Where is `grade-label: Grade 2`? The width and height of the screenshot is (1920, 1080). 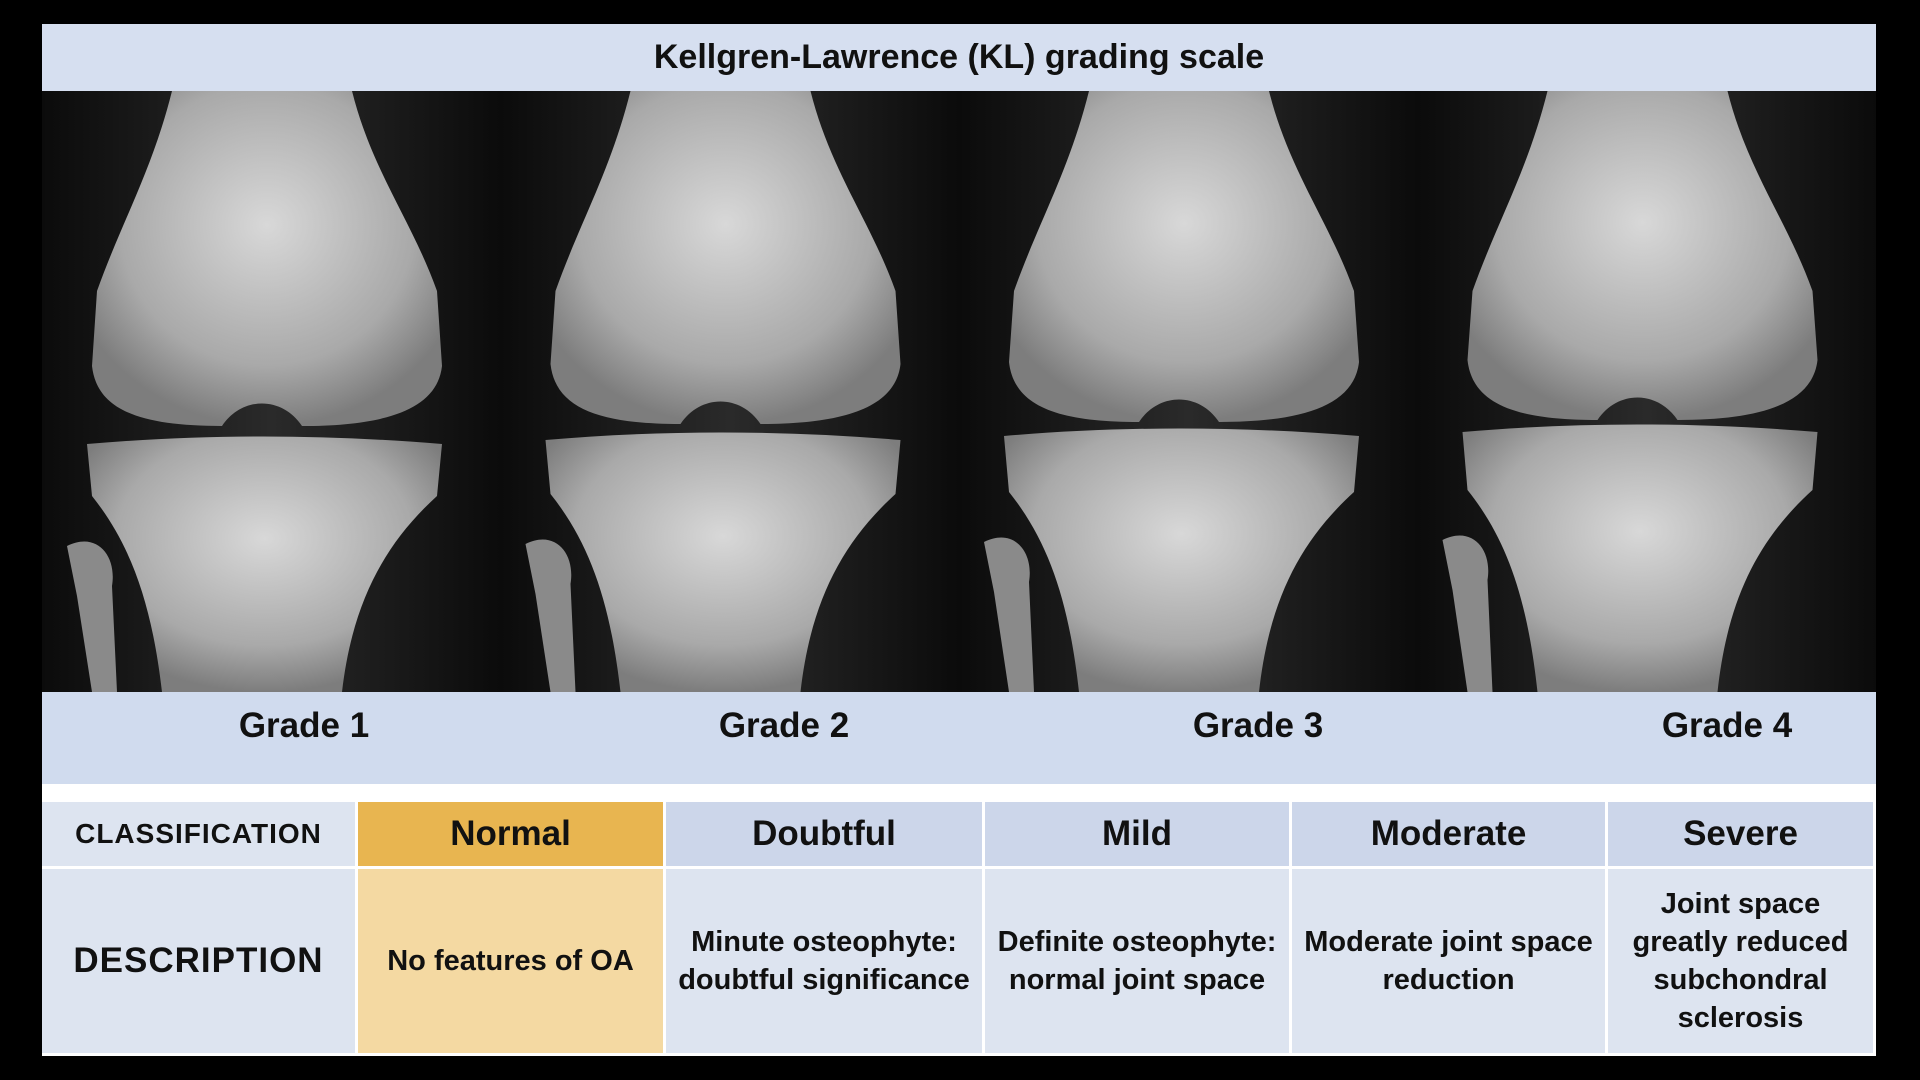
grade-label: Grade 2 is located at coordinates (784, 725).